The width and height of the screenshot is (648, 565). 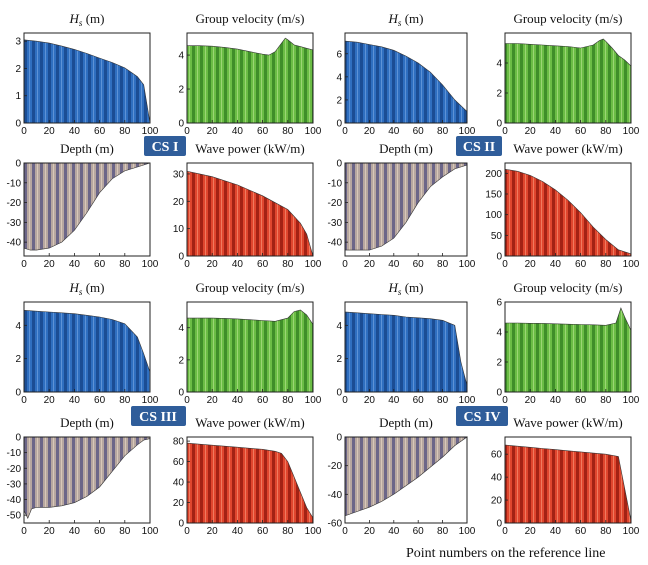 What do you see at coordinates (181, 56) in the screenshot?
I see `cs-i-group-velocity-ytick-label: 4` at bounding box center [181, 56].